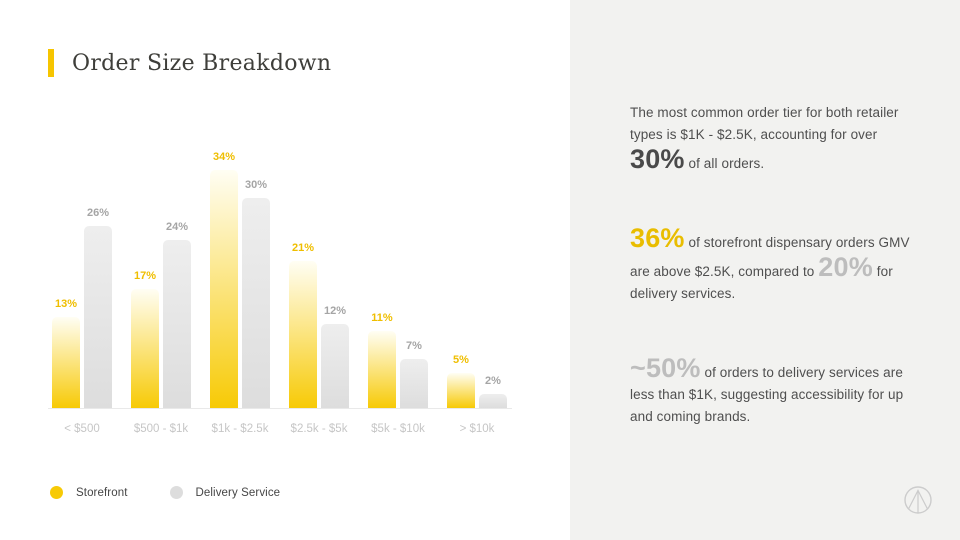 The image size is (960, 540). Describe the element at coordinates (398, 429) in the screenshot. I see `x-axis-label: $5k - $10k` at that location.